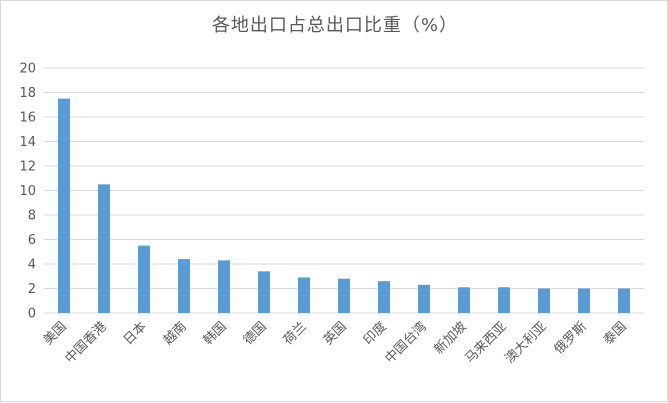 The image size is (668, 403). What do you see at coordinates (32, 240) in the screenshot?
I see `y-tick-label: 6` at bounding box center [32, 240].